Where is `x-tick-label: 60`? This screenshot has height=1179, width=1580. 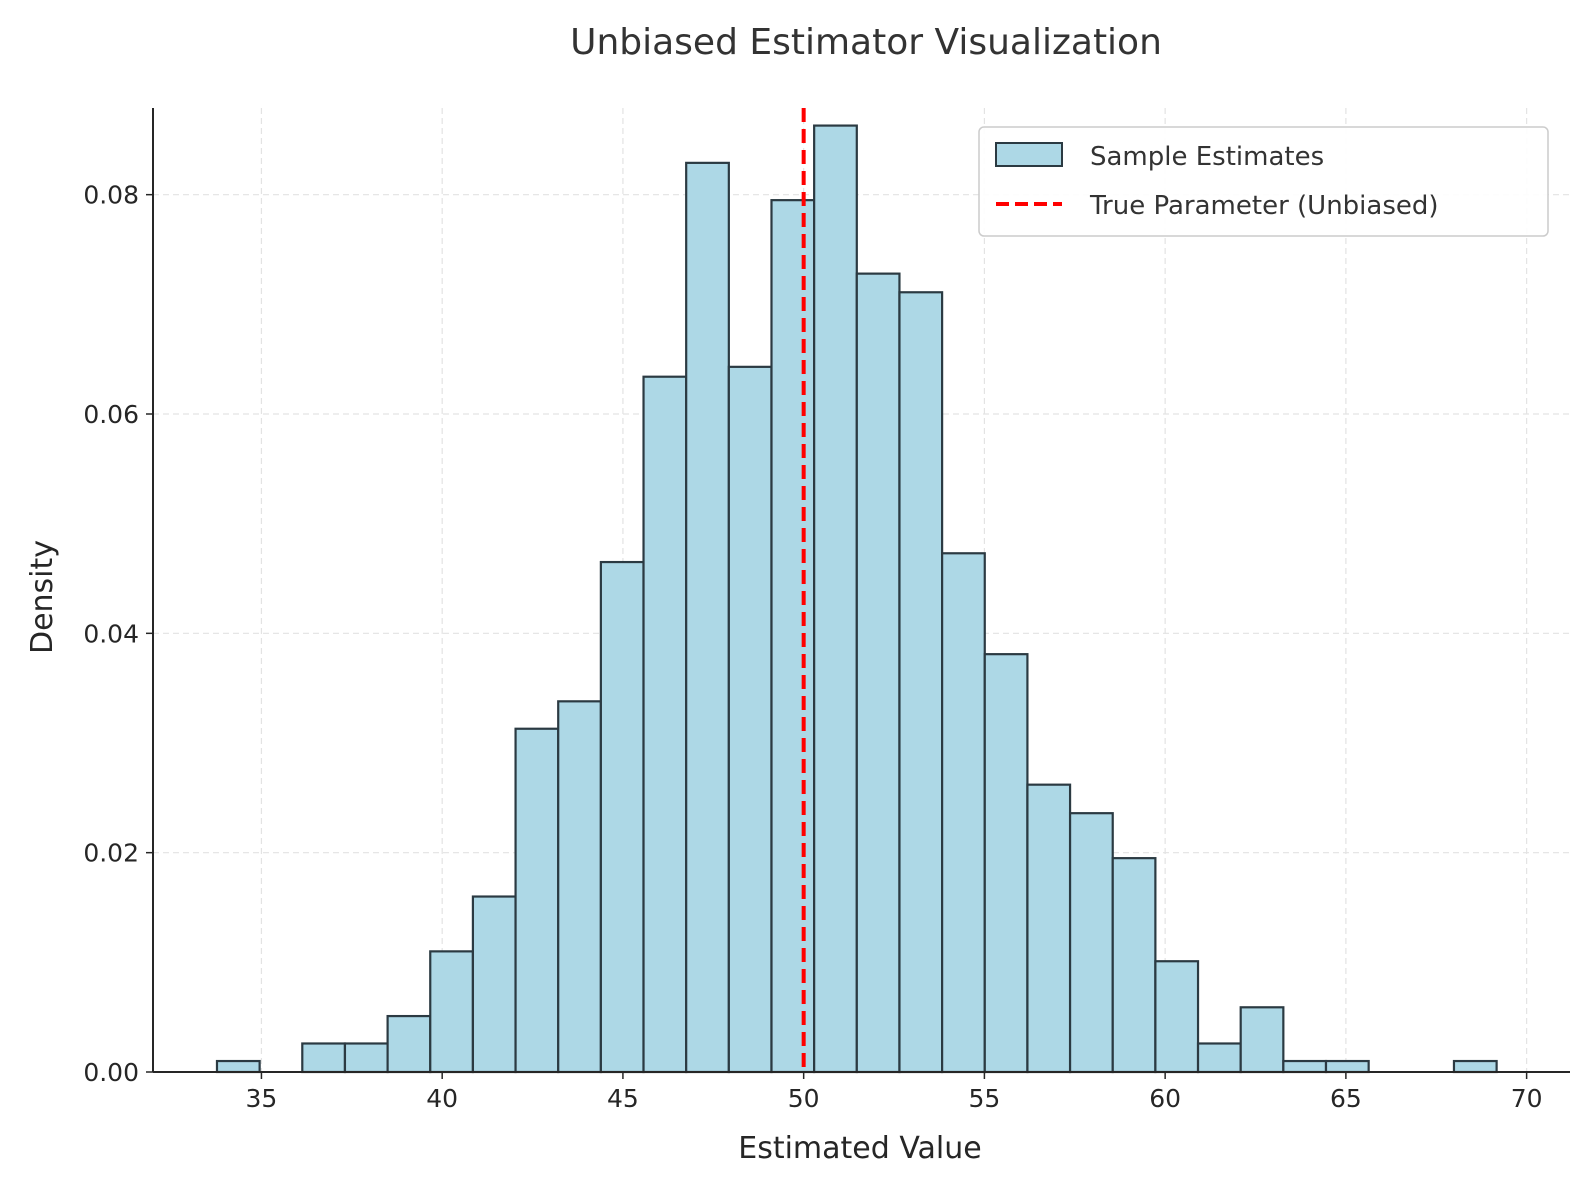
x-tick-label: 60 is located at coordinates (1165, 1098).